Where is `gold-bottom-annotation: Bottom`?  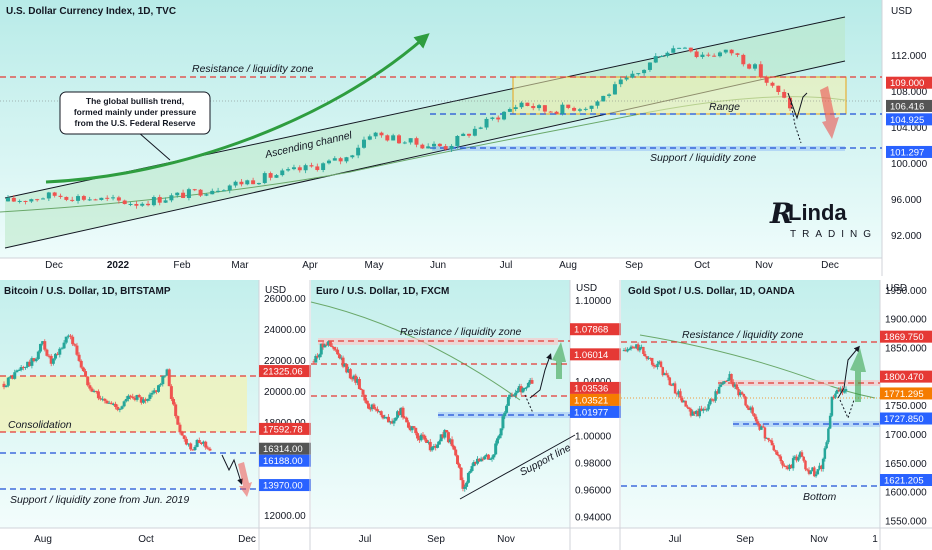 gold-bottom-annotation: Bottom is located at coordinates (820, 497).